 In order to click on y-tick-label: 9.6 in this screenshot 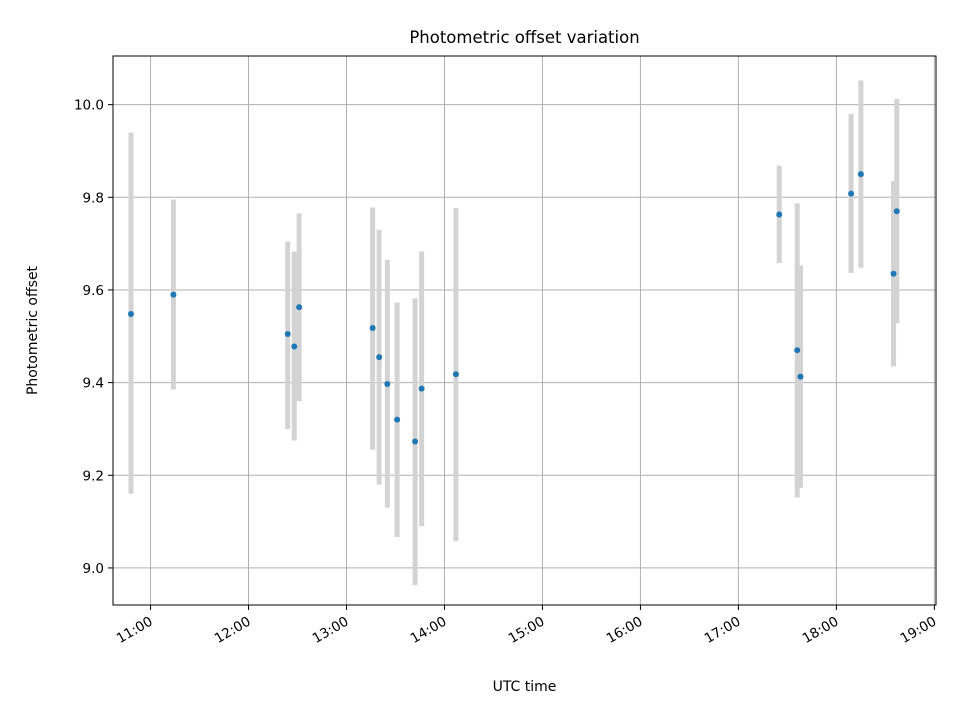, I will do `click(93, 291)`.